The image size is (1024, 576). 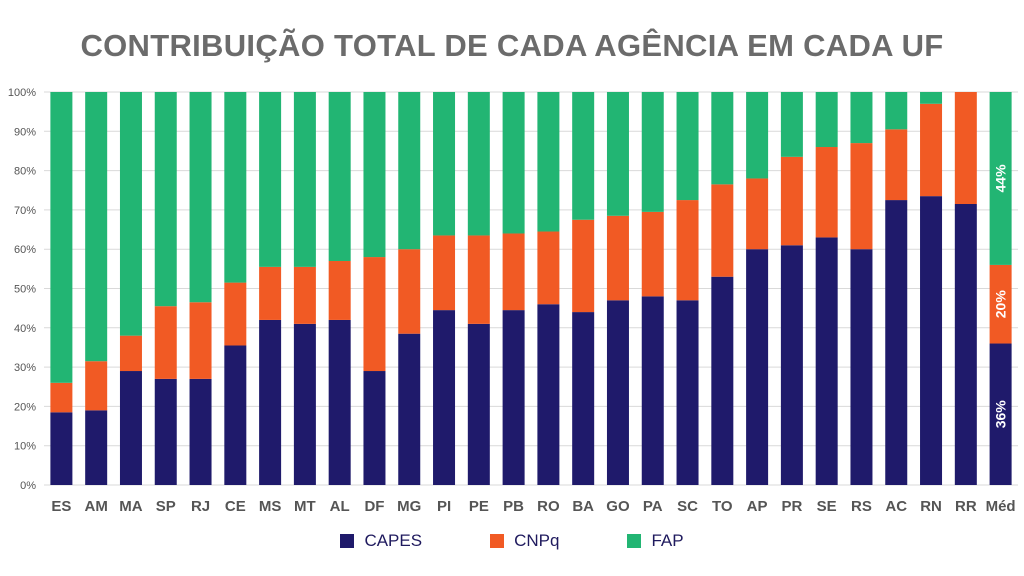 I want to click on x-tick-label: AL, so click(x=340, y=506).